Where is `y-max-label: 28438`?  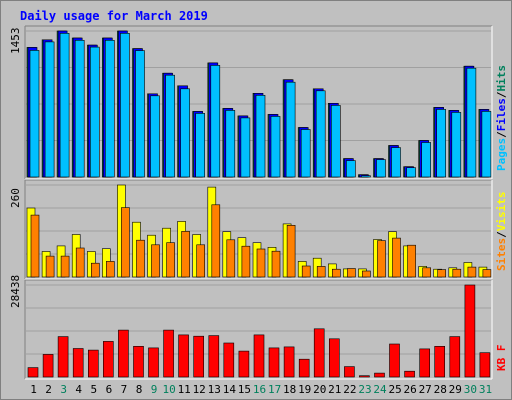 y-max-label: 28438 is located at coordinates (15, 291).